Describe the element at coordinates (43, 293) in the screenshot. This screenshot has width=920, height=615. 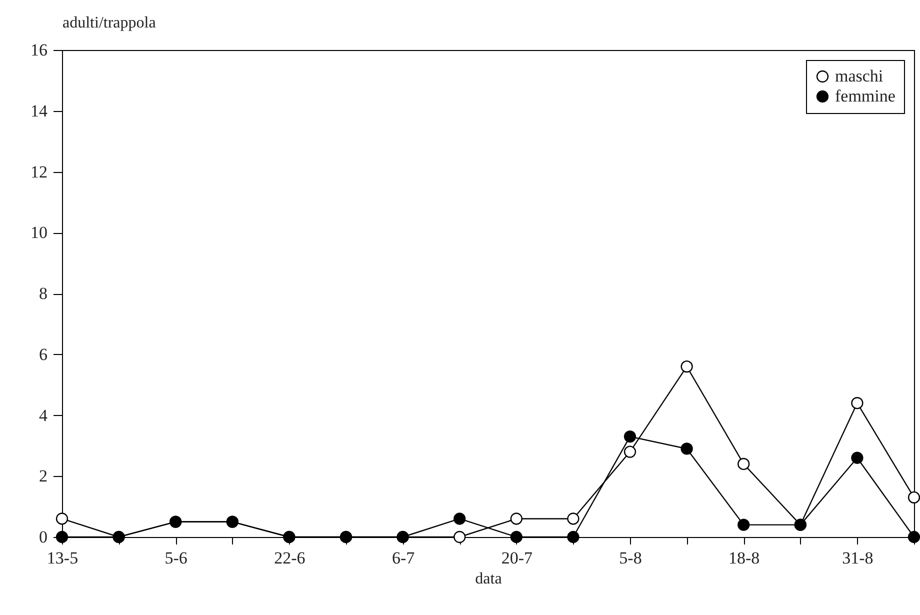
I see `y-tick-label: 8` at that location.